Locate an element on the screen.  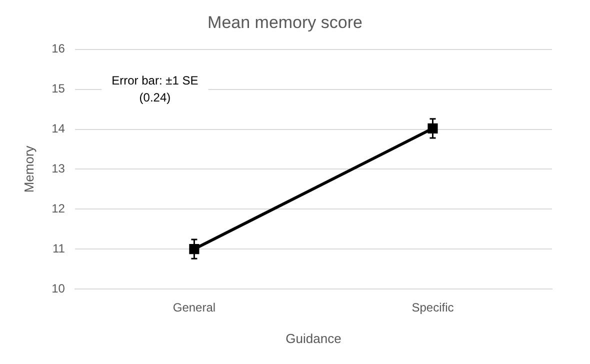
y-tick-label: 14 is located at coordinates (59, 129).